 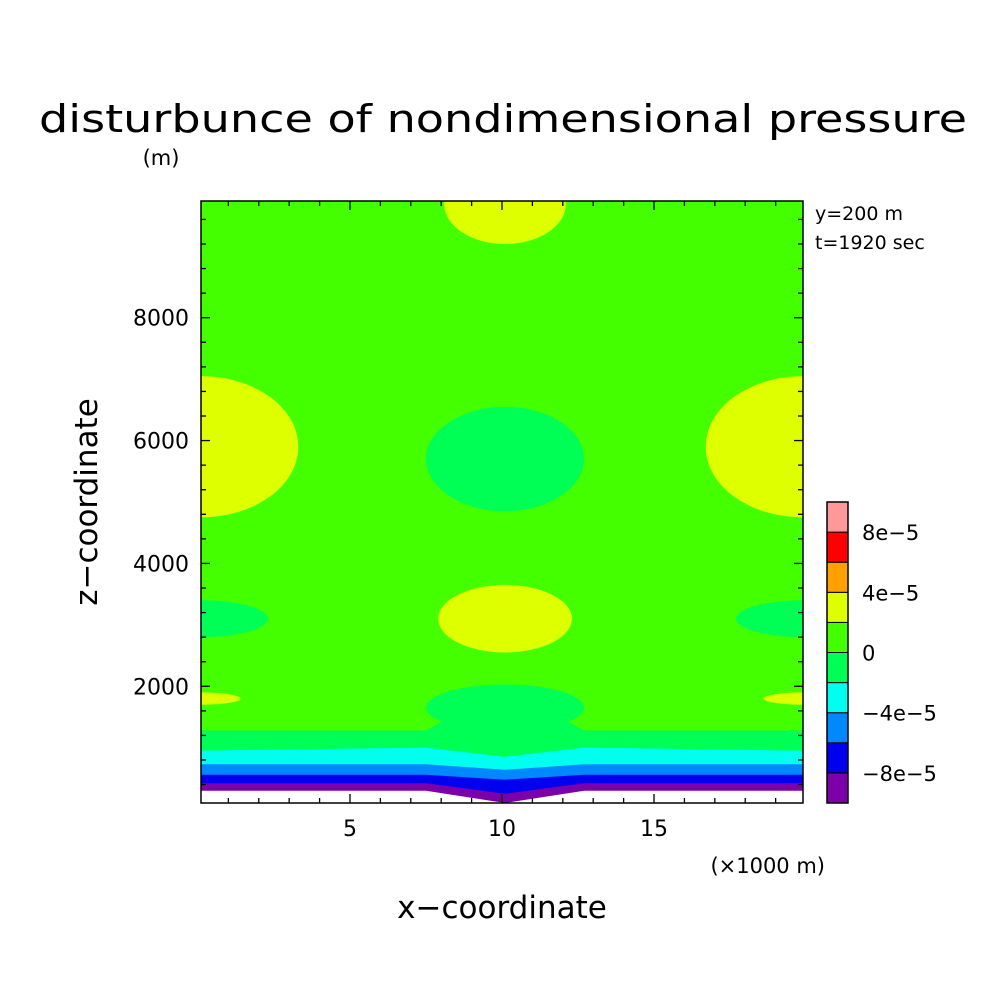 I want to click on colorbar-frame, so click(x=837, y=652).